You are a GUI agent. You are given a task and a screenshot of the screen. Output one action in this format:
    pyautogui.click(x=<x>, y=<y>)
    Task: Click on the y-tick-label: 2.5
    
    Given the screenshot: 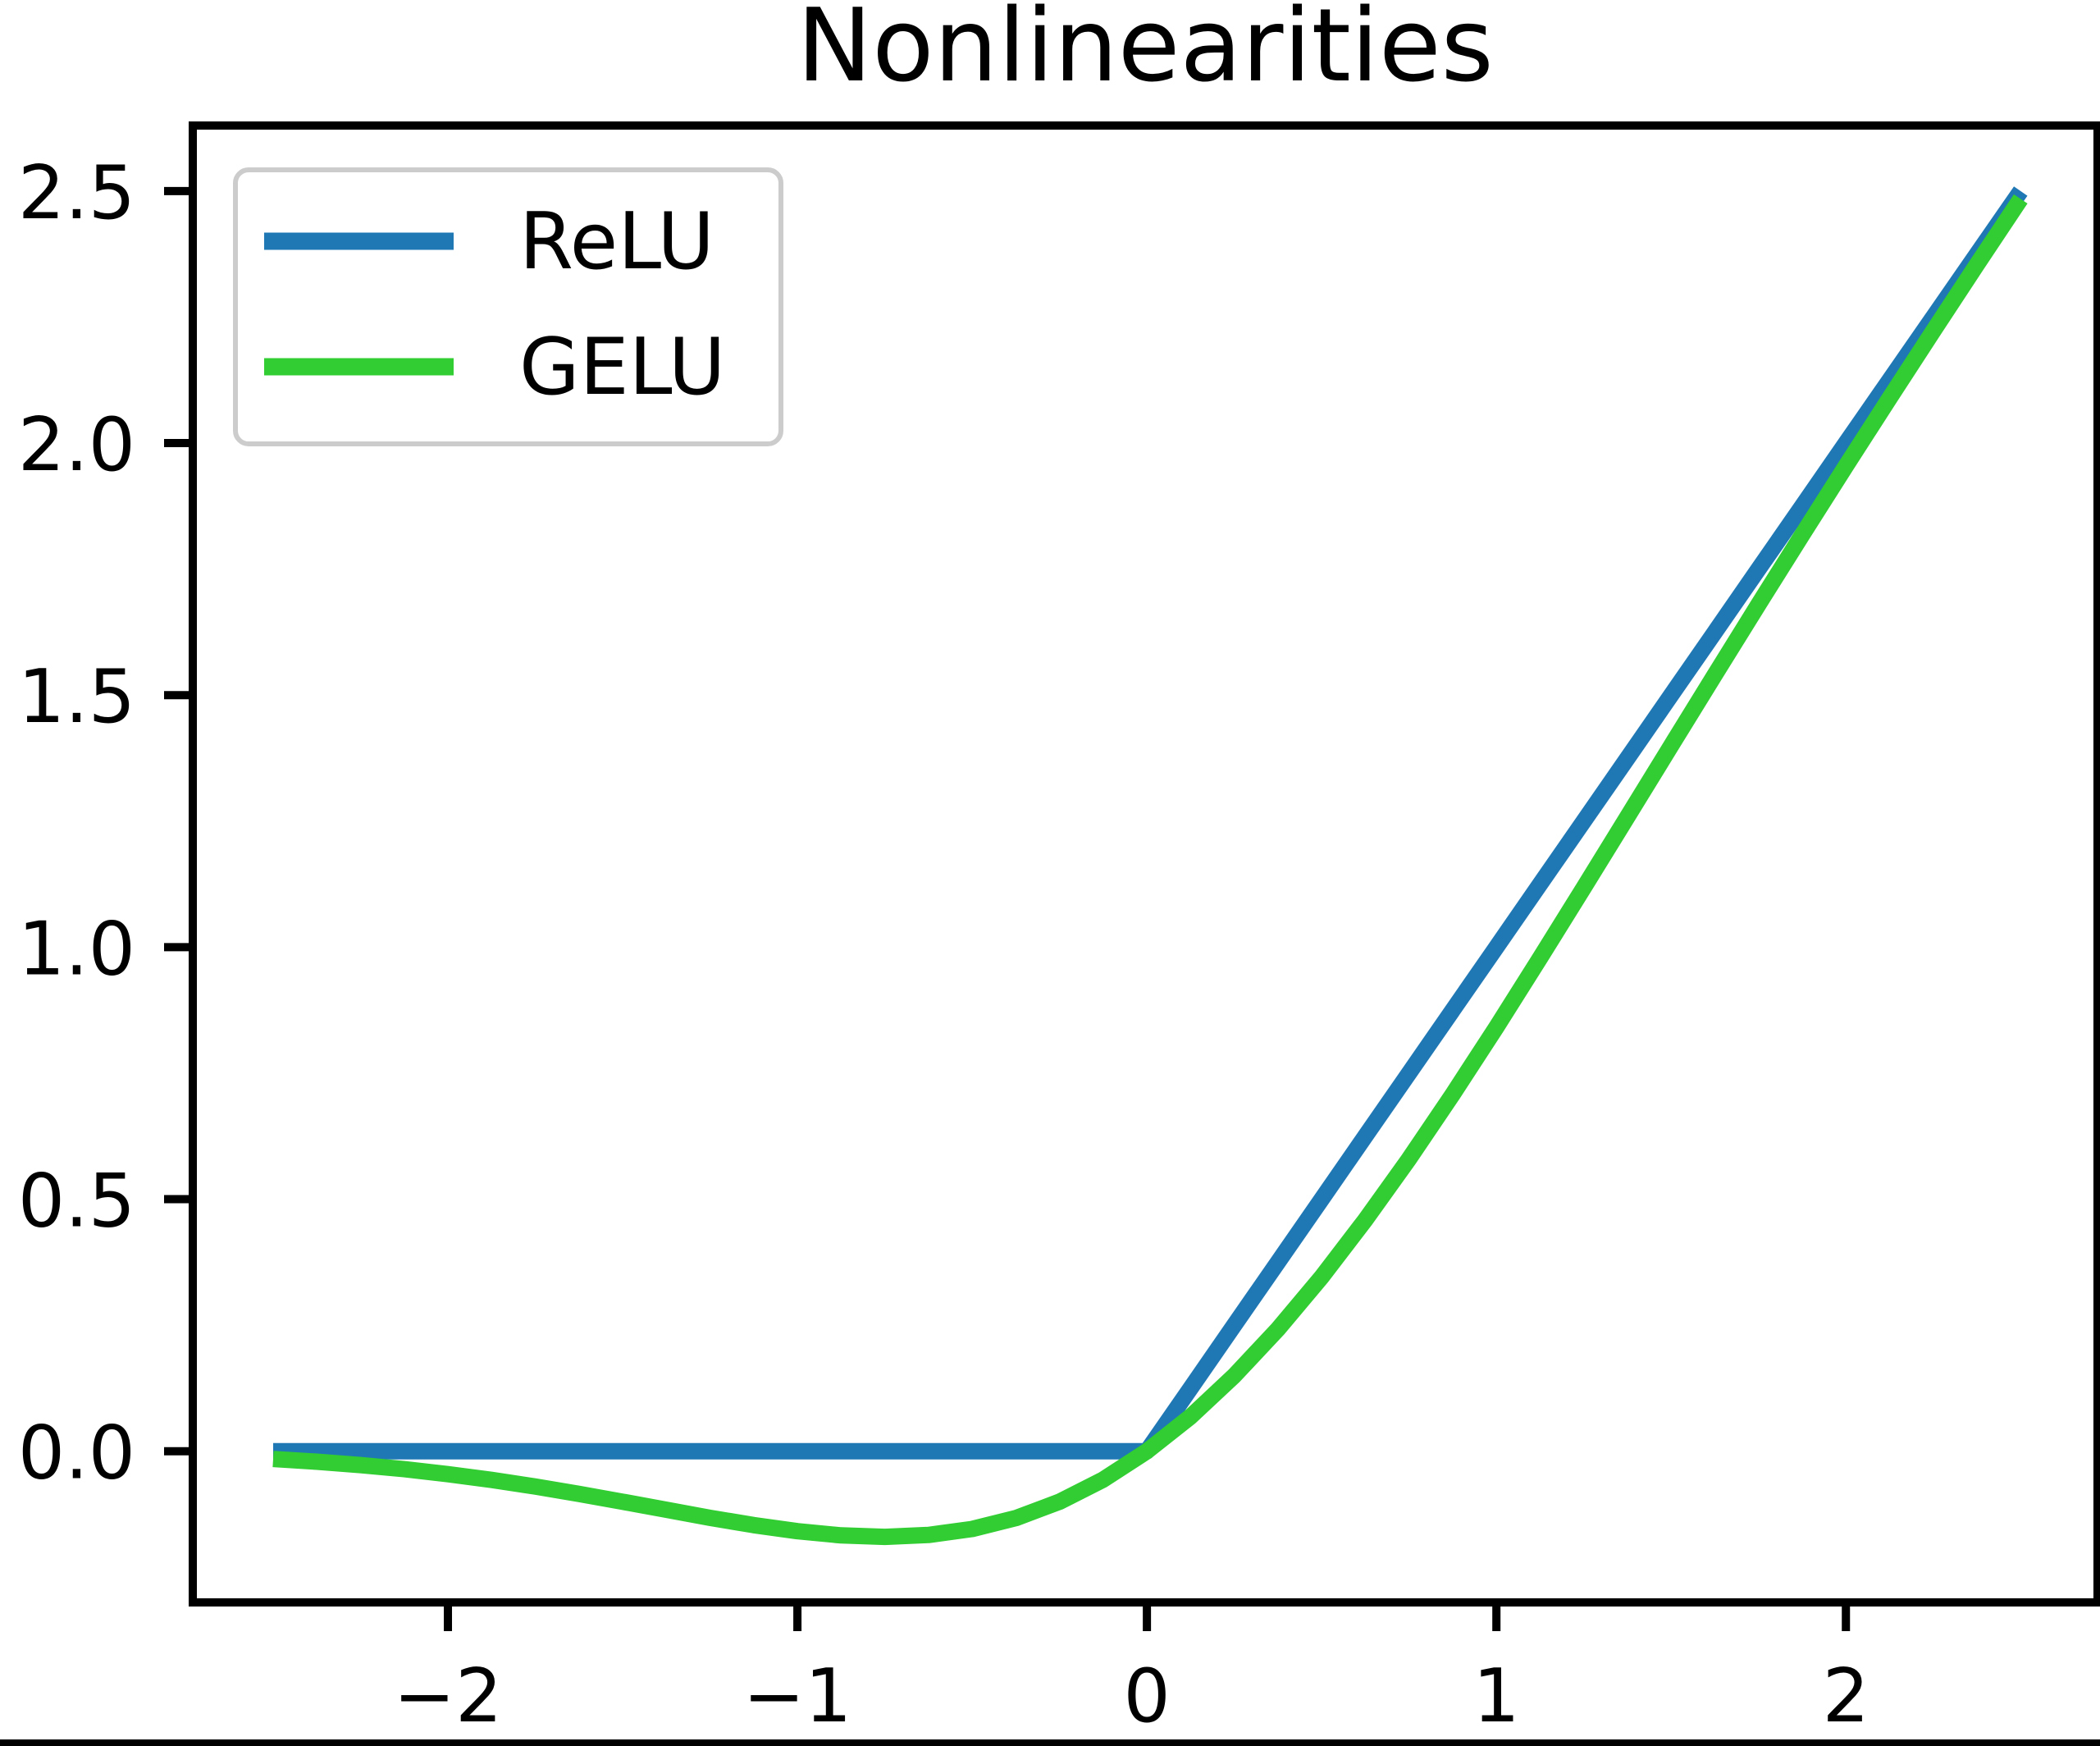 What is the action you would take?
    pyautogui.click(x=77, y=193)
    